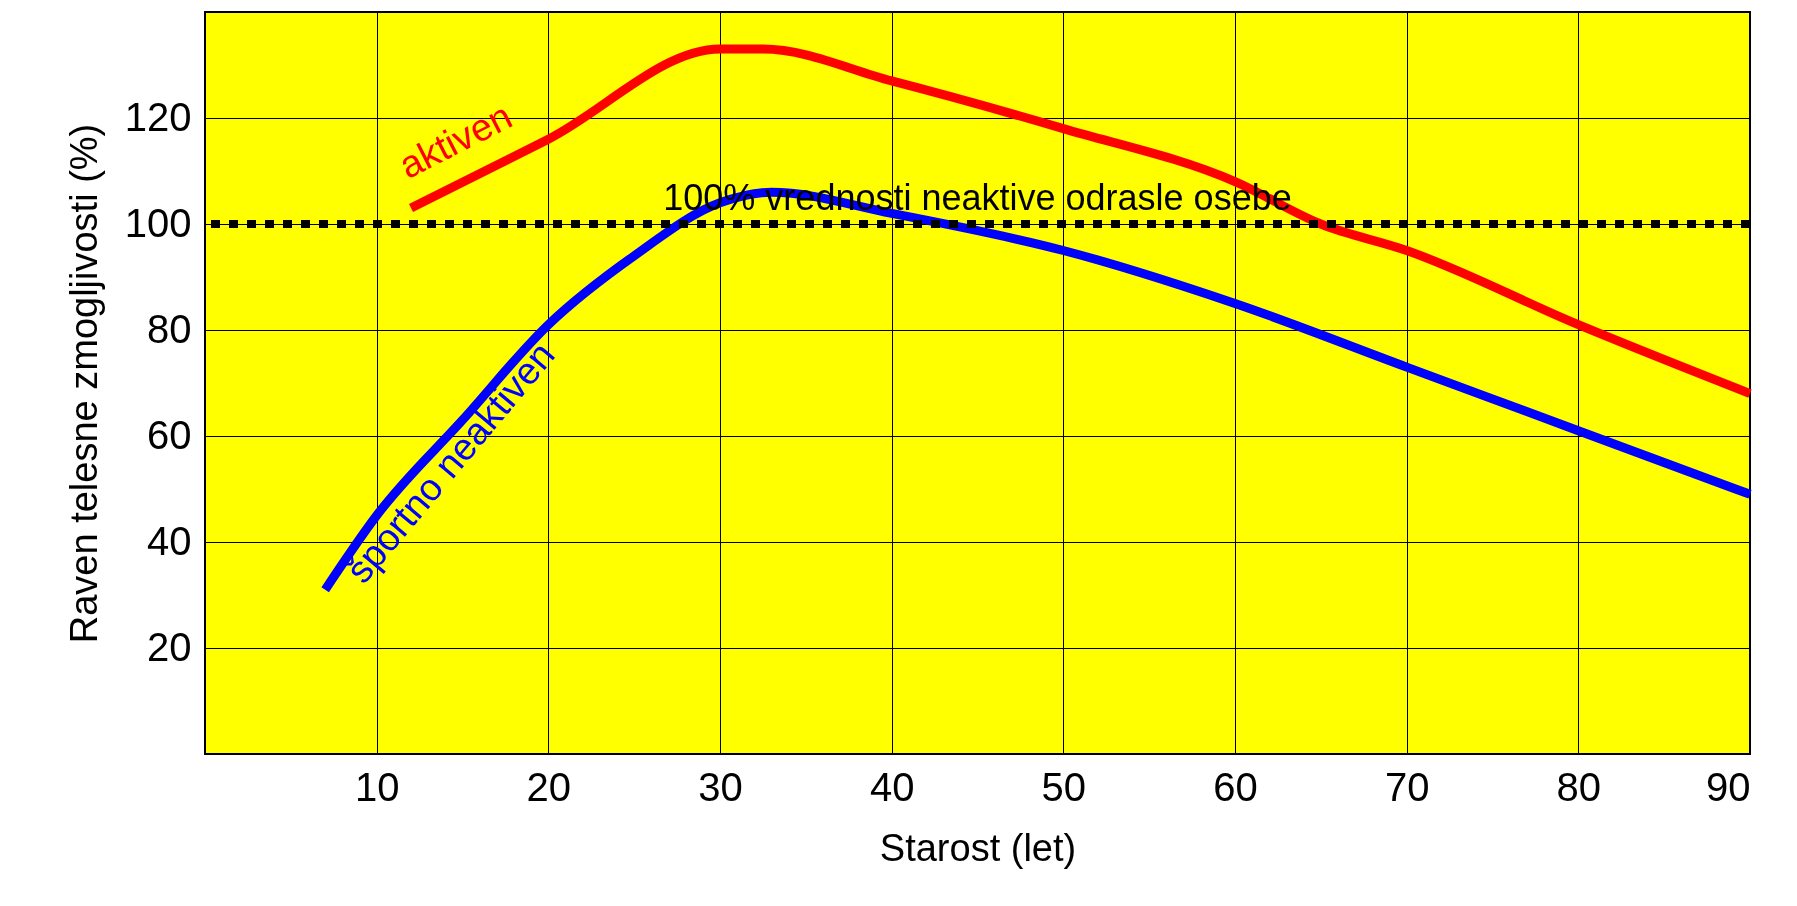 This screenshot has width=1797, height=906. What do you see at coordinates (1579, 786) in the screenshot?
I see `x-tick-label: 80` at bounding box center [1579, 786].